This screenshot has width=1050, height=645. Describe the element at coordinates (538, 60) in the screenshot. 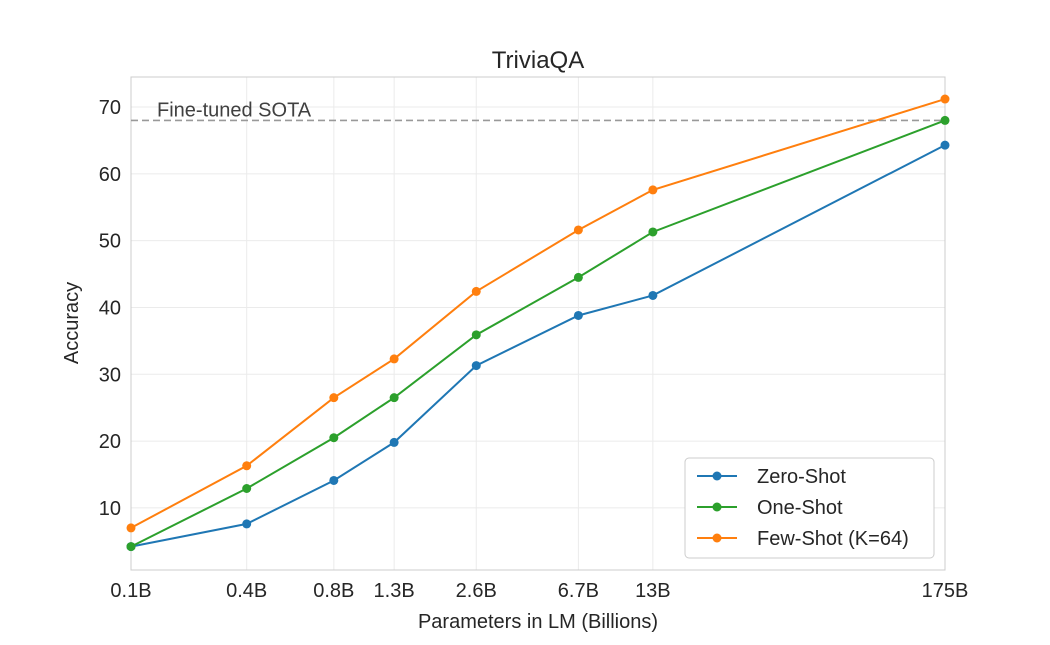

I see `chart-title: TriviaQA` at that location.